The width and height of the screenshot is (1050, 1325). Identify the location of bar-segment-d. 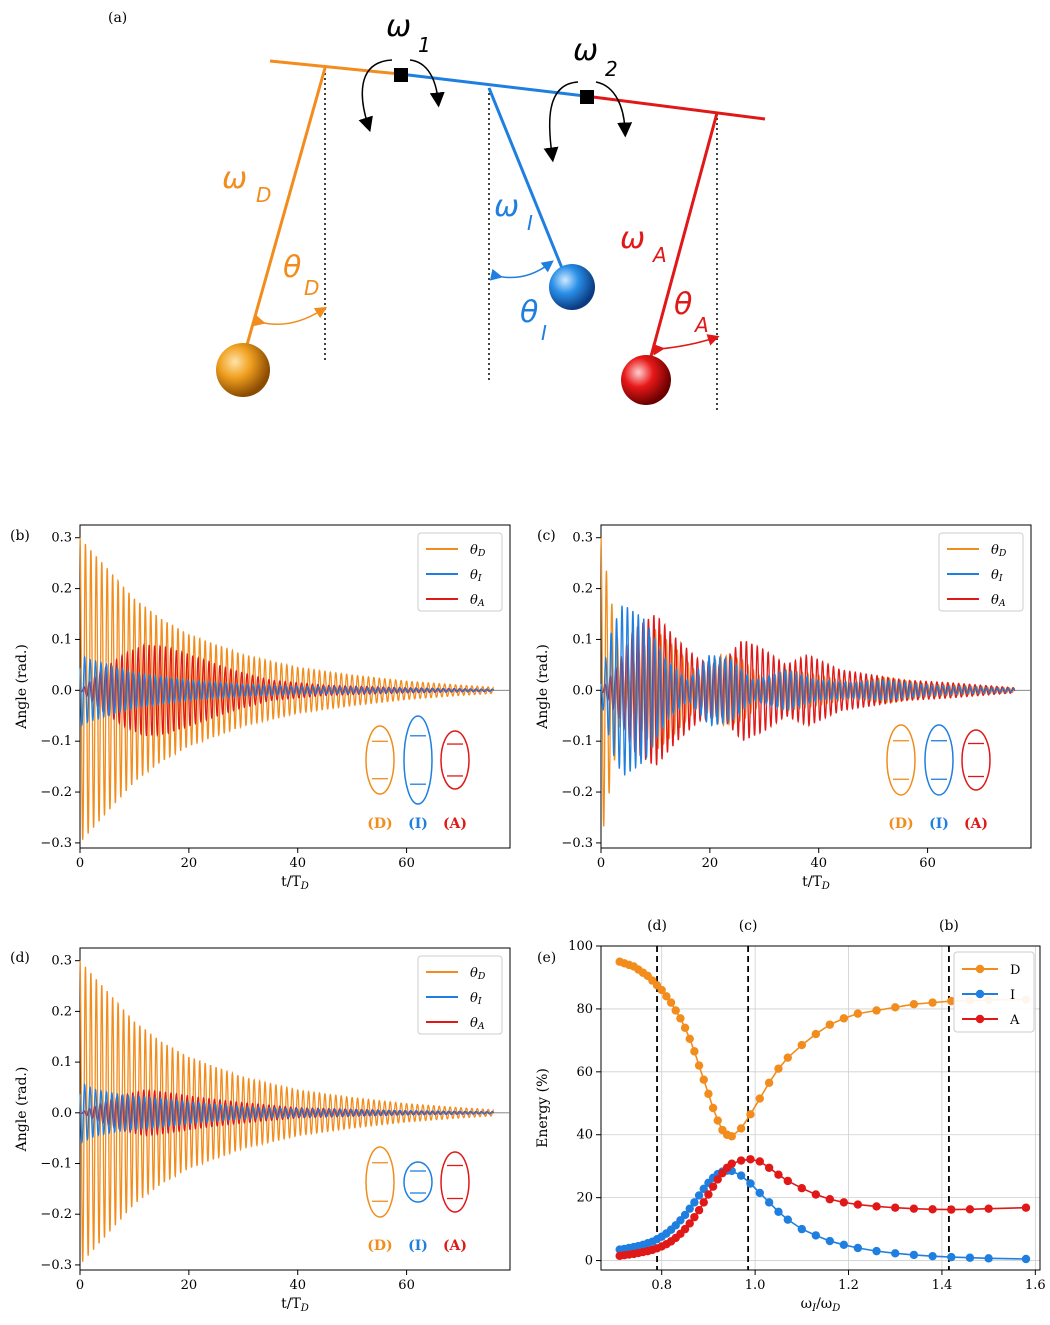
(335, 67).